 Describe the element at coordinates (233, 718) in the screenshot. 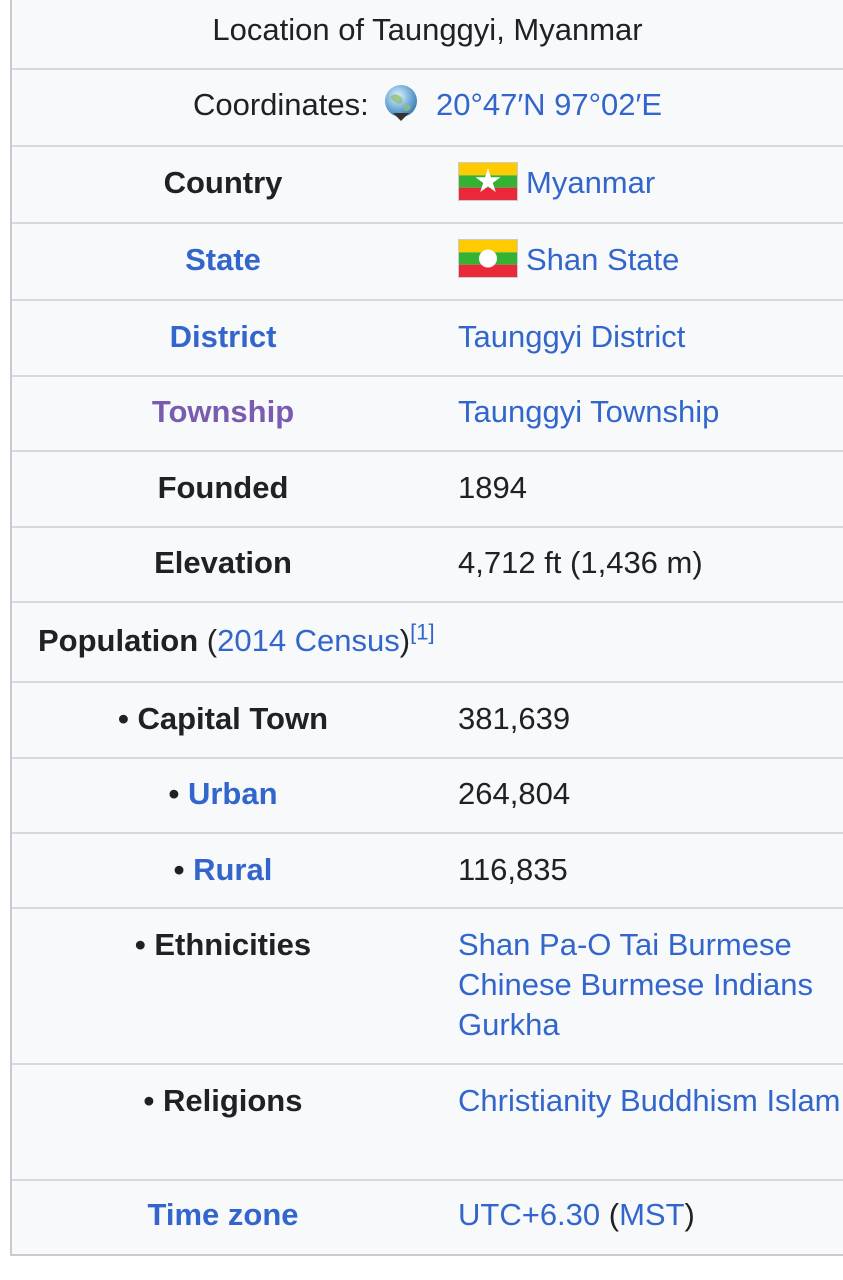

I see `capital-town-text: Capital Town` at that location.